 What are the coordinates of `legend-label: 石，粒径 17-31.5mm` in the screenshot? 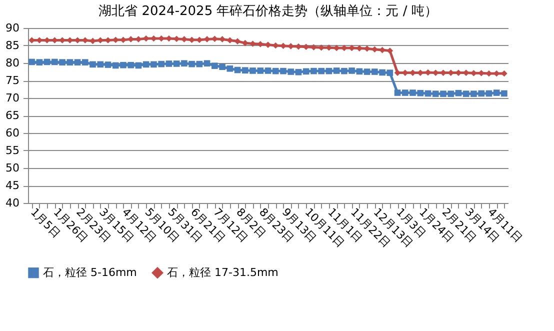 It's located at (222, 272).